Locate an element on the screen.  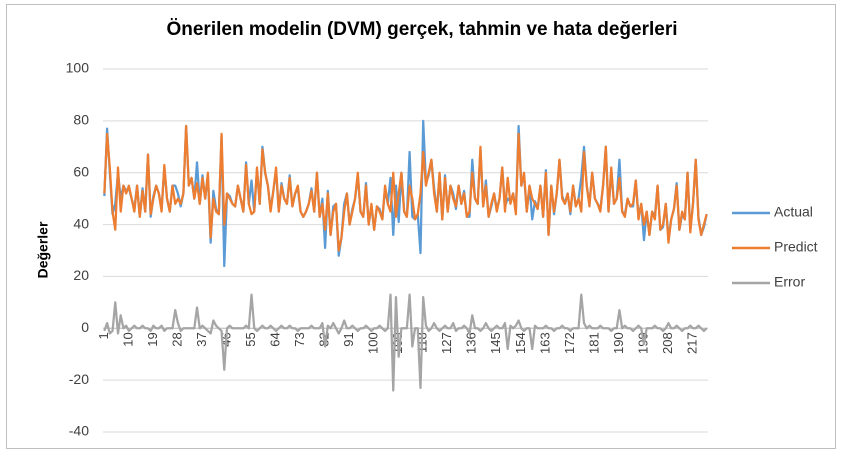
x-tick-label: 172 is located at coordinates (569, 343).